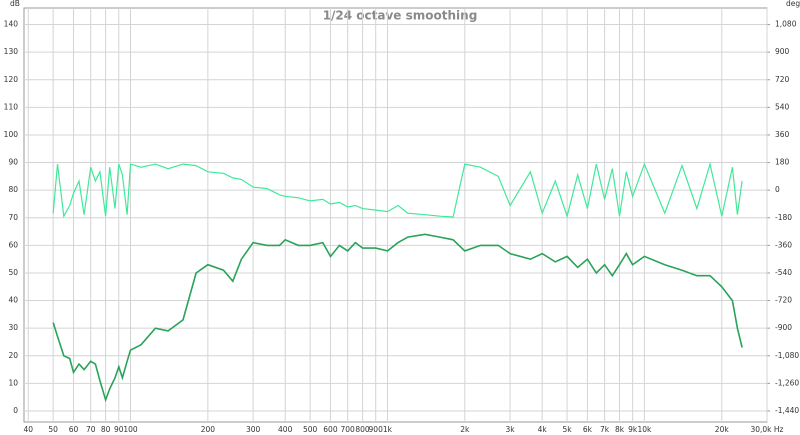  I want to click on x-tick-label: 80, so click(106, 429).